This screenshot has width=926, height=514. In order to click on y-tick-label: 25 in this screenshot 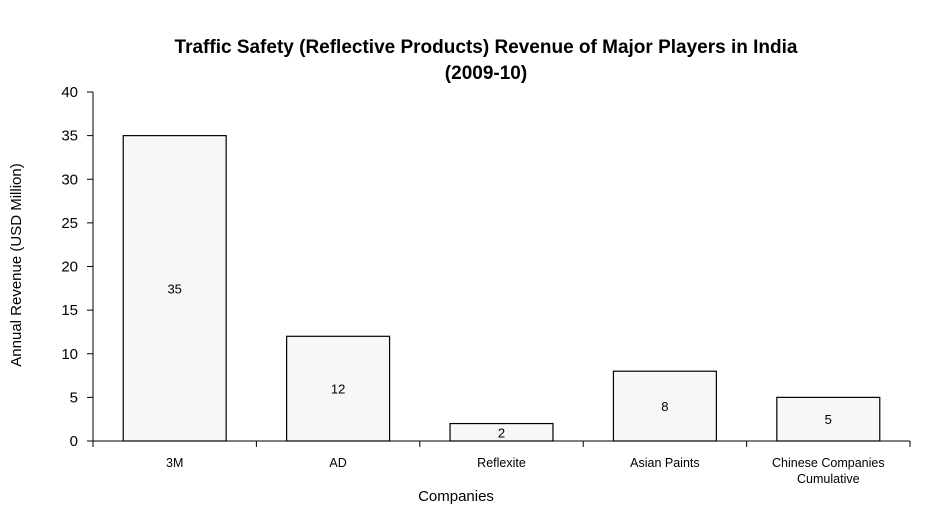, I will do `click(69, 223)`.